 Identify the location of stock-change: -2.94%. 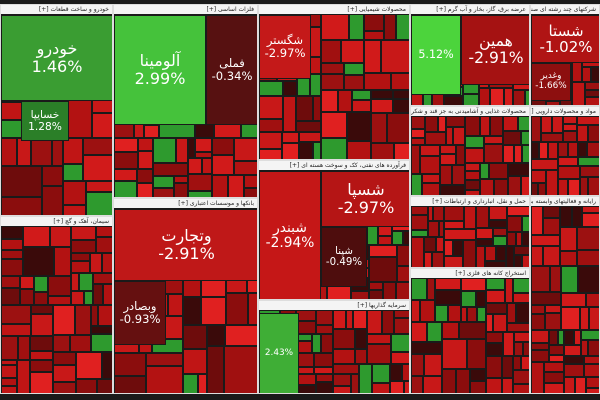
(290, 243).